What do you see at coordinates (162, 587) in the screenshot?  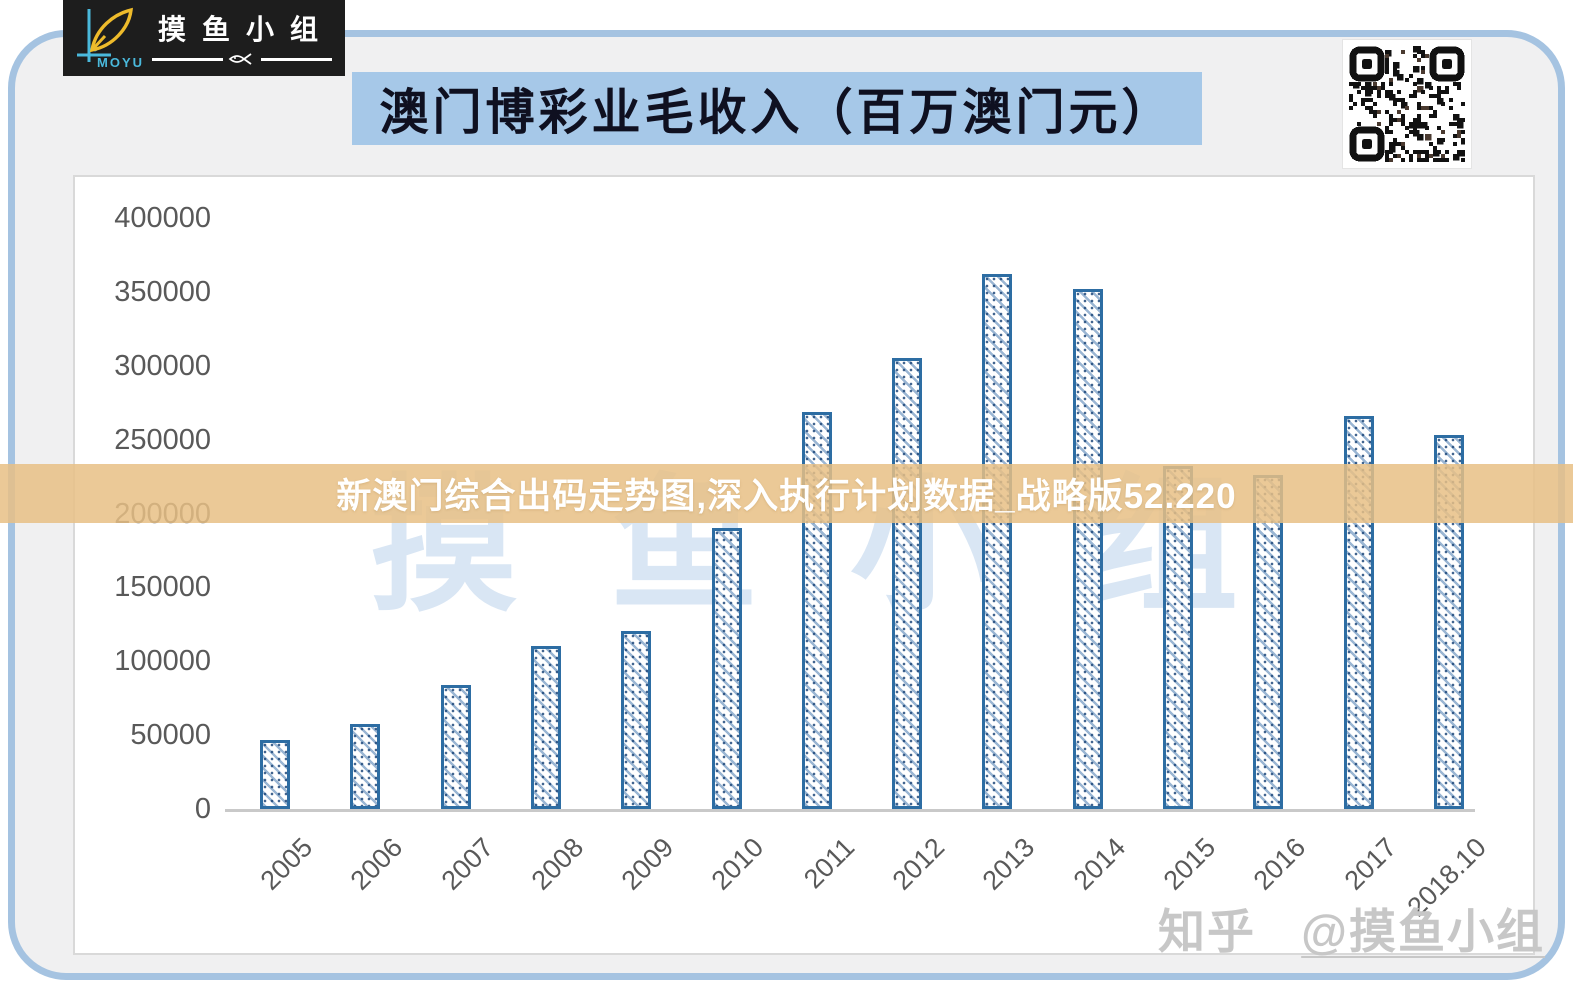 I see `y-axis-tick-label: 150000` at bounding box center [162, 587].